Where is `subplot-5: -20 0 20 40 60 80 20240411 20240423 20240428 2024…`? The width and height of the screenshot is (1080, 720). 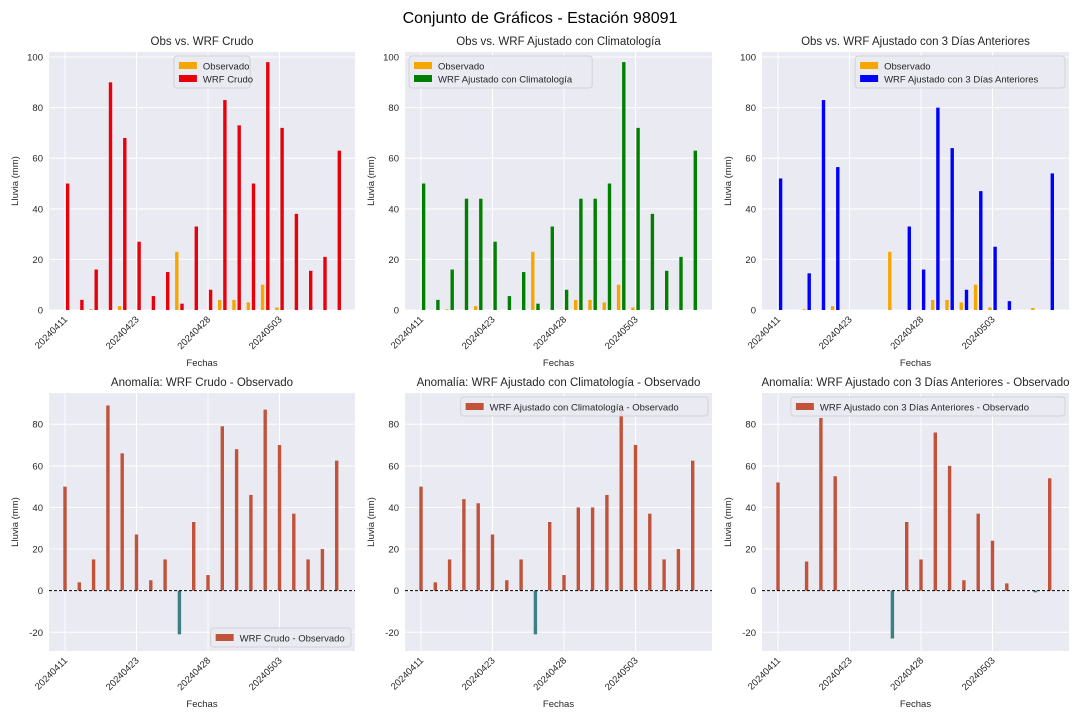 subplot-5: -20 0 20 40 60 80 20240411 20240423 20240428 2024… is located at coordinates (539, 543).